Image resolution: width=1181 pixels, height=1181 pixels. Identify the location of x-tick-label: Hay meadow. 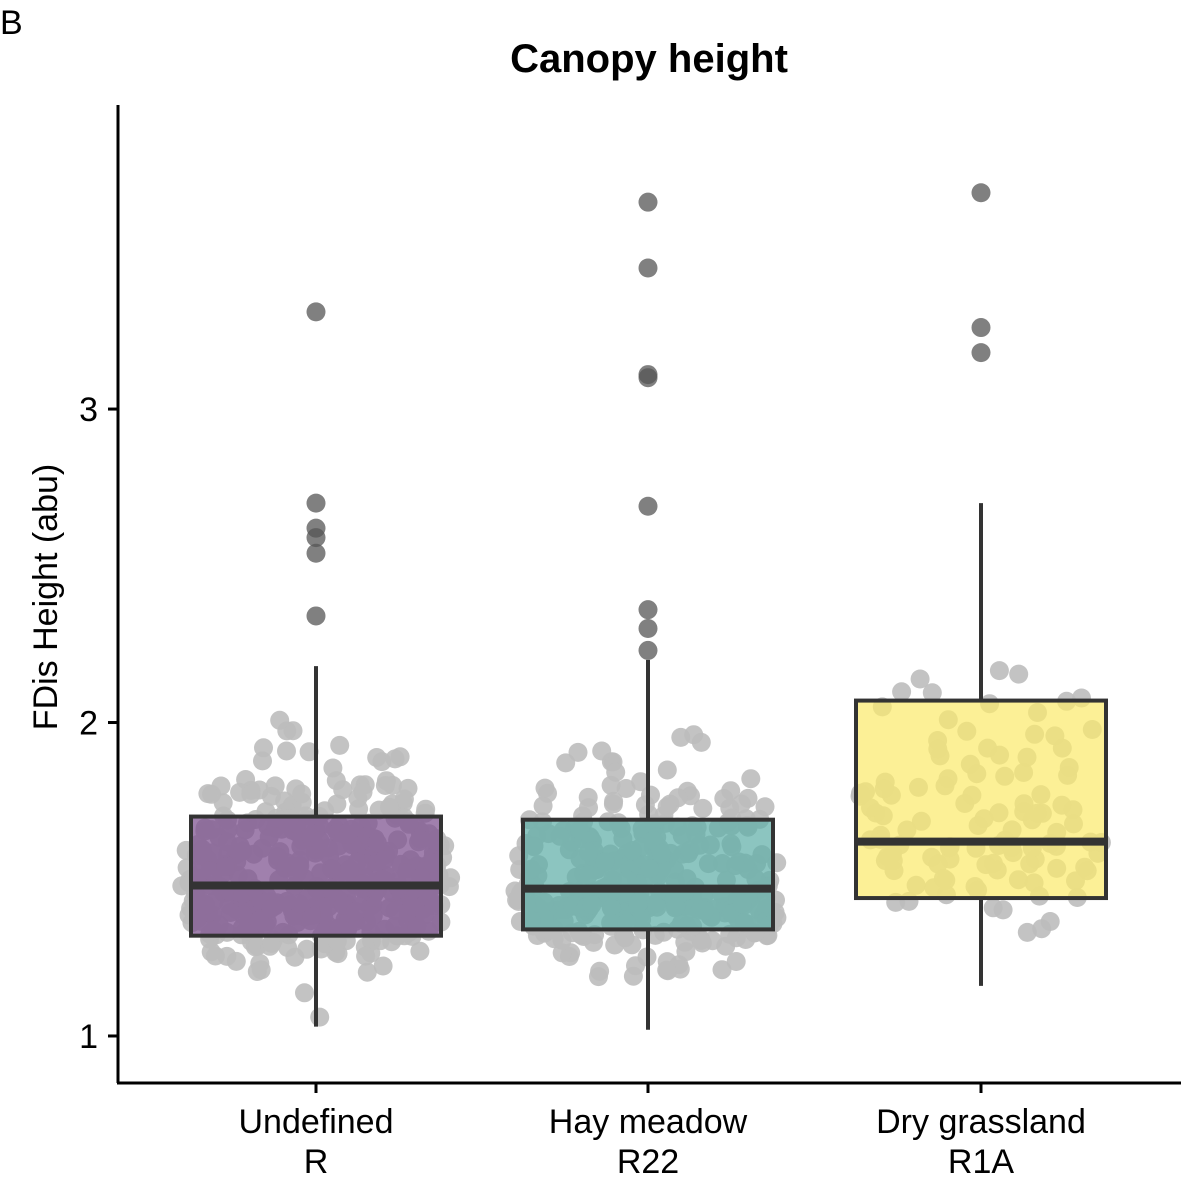
(648, 1122).